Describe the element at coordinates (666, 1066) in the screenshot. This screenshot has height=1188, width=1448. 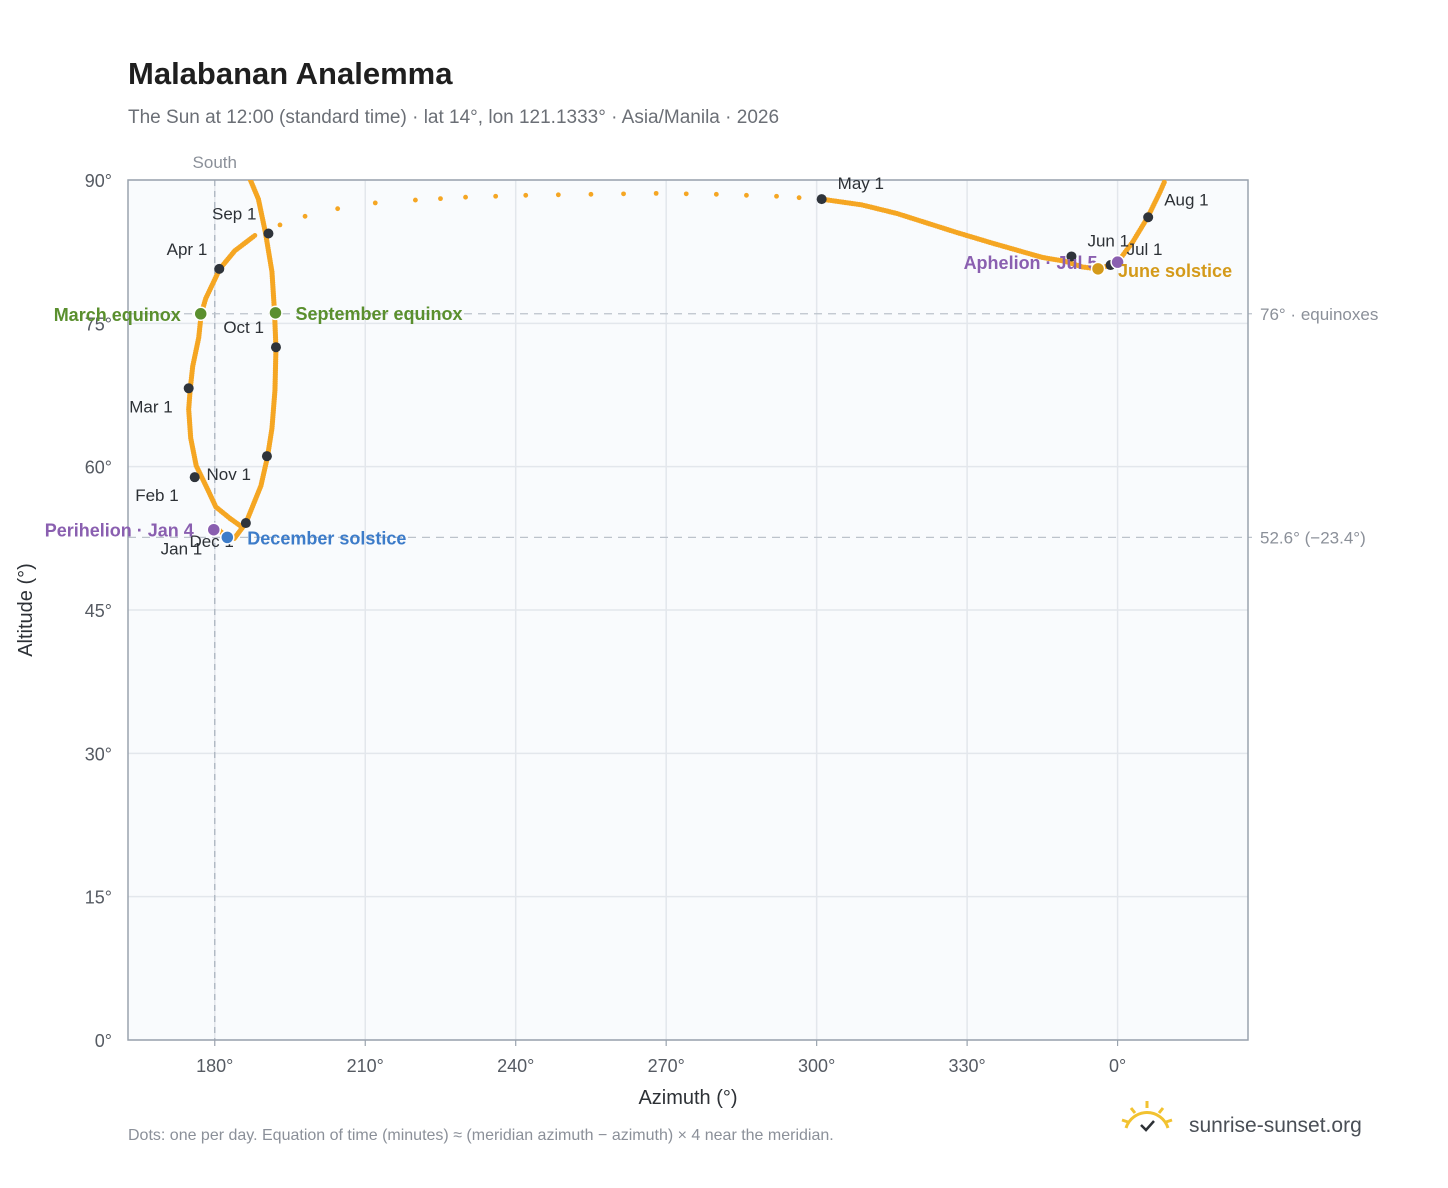
I see `x-tick-label: 270°` at that location.